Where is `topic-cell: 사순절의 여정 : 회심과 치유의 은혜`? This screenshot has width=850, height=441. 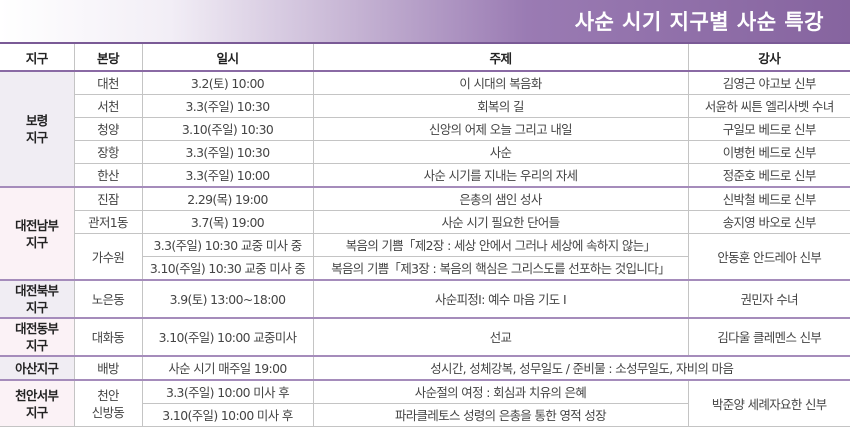 topic-cell: 사순절의 여정 : 회심과 치유의 은혜 is located at coordinates (500, 391).